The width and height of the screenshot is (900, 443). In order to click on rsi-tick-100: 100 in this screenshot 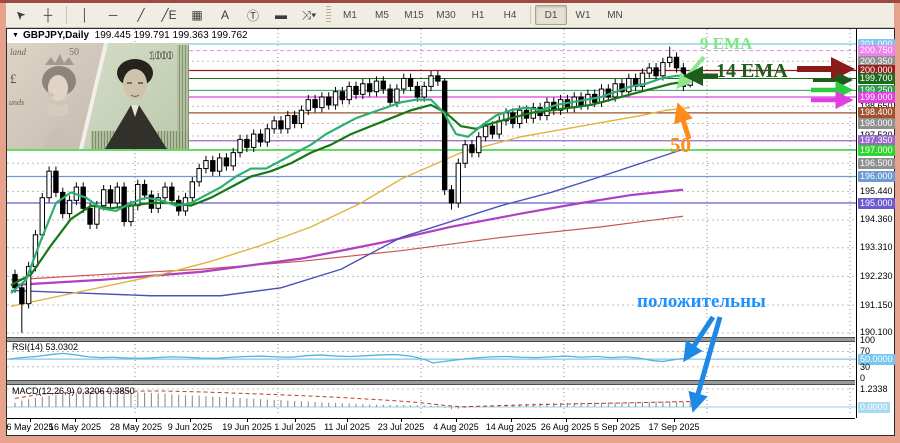, I will do `click(868, 339)`.